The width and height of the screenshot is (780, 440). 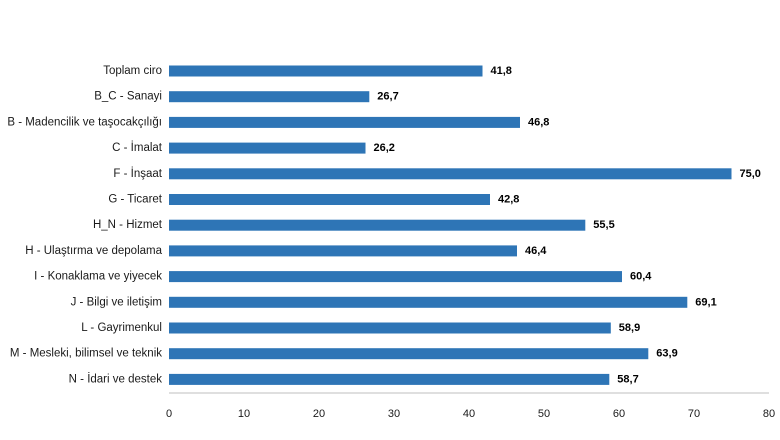 What do you see at coordinates (705, 302) in the screenshot?
I see `value-label: 69,1` at bounding box center [705, 302].